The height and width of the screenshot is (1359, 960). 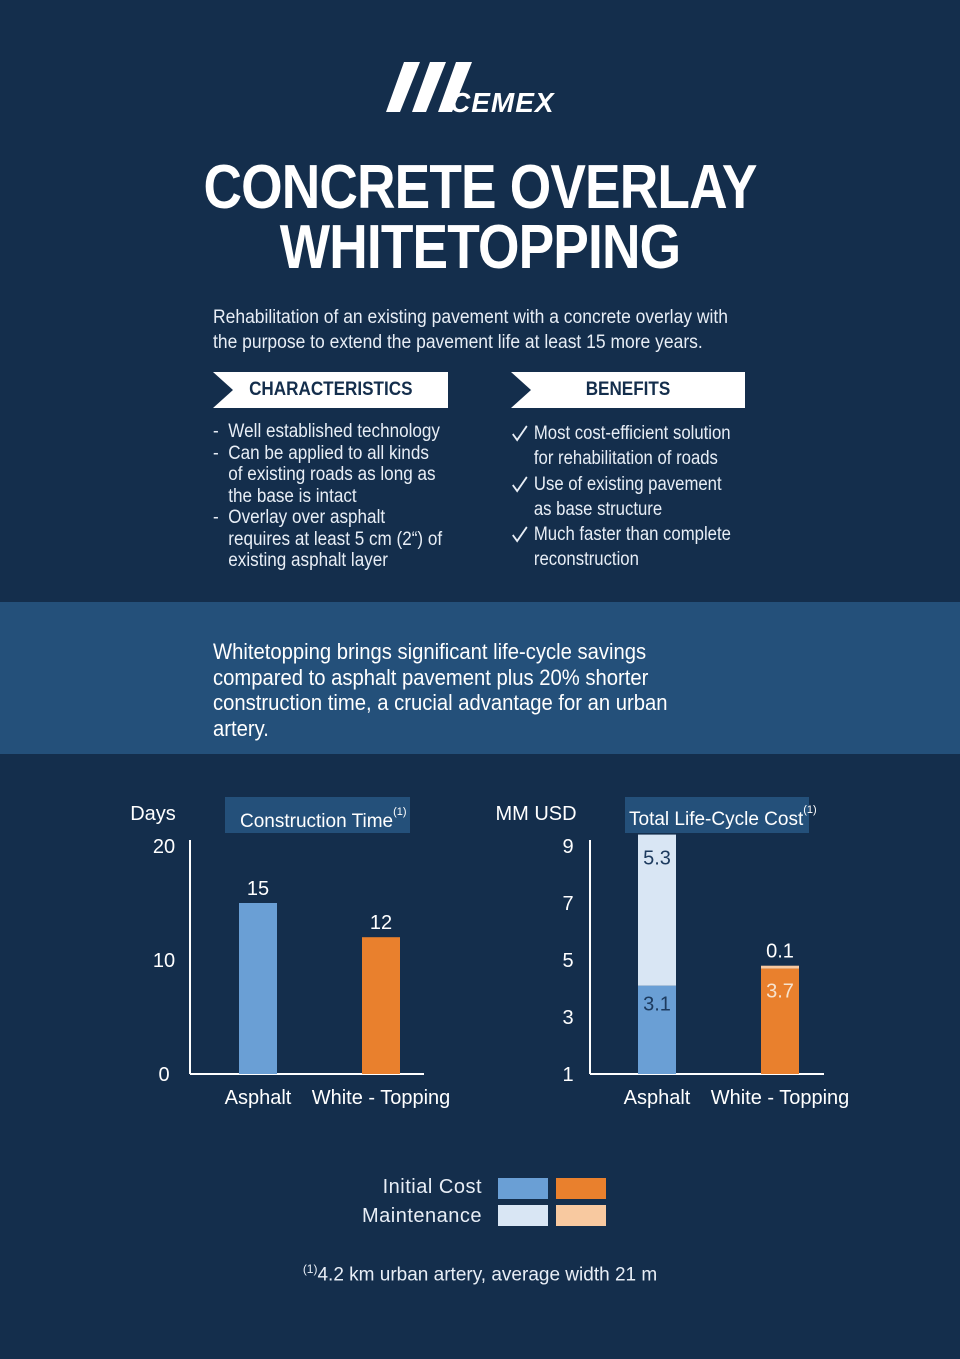 I want to click on title-line-2: WHITETOPPING, so click(x=480, y=247).